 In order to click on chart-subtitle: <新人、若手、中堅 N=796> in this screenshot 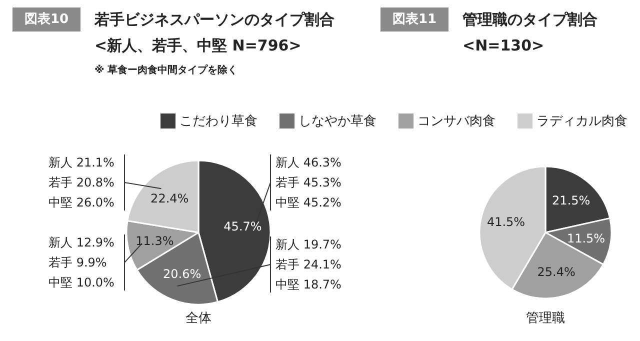, I will do `click(198, 45)`.